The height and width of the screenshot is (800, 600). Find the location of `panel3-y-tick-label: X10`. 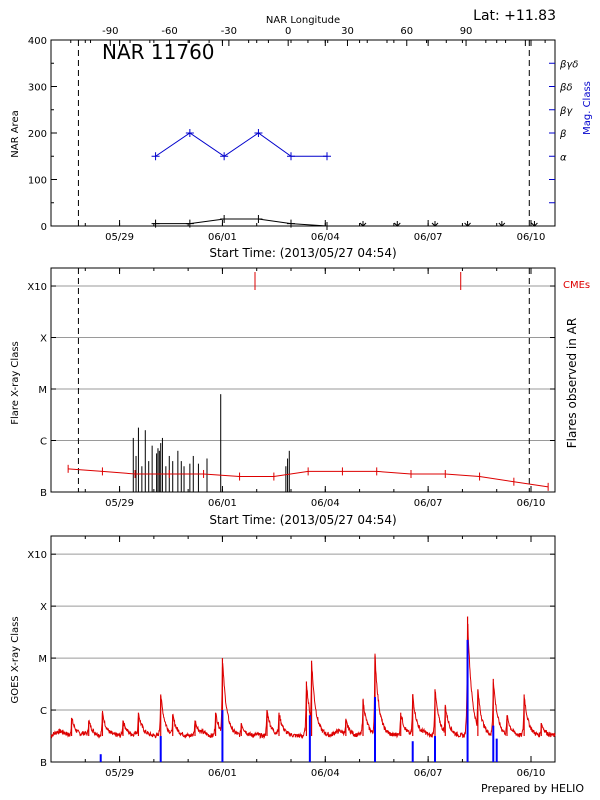

panel3-y-tick-label: X10 is located at coordinates (37, 555).